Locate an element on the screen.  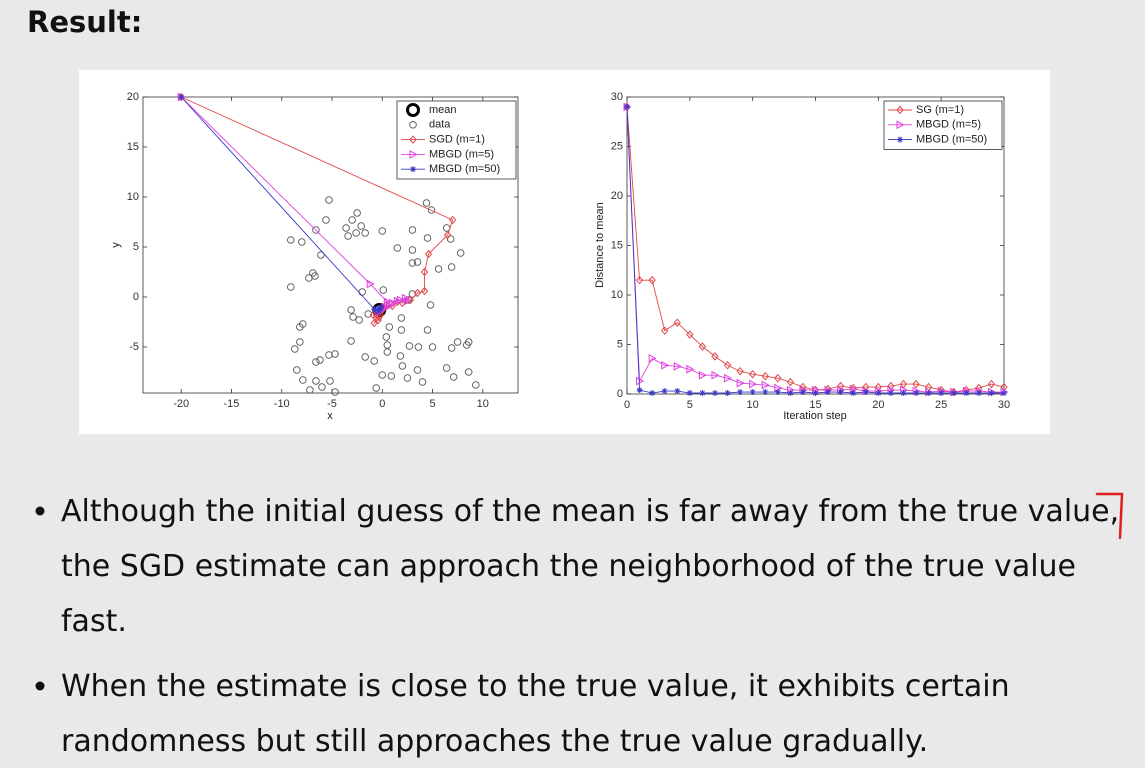
x-tick-label: 10 is located at coordinates (753, 405).